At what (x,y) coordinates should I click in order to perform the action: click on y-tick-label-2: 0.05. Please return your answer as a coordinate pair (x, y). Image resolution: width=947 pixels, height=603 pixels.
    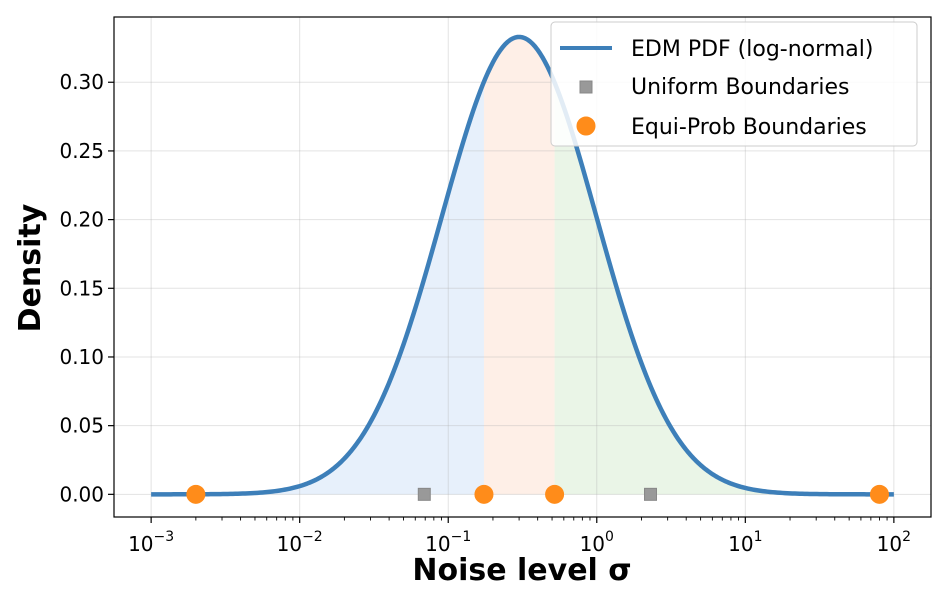
    Looking at the image, I should click on (81, 426).